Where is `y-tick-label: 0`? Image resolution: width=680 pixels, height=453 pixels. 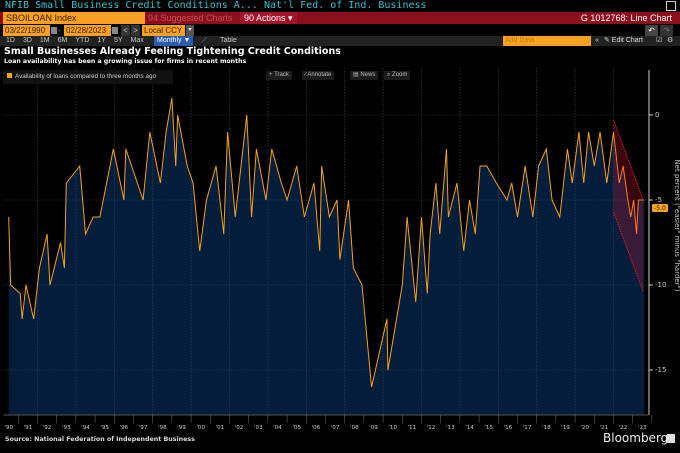 y-tick-label: 0 is located at coordinates (657, 115).